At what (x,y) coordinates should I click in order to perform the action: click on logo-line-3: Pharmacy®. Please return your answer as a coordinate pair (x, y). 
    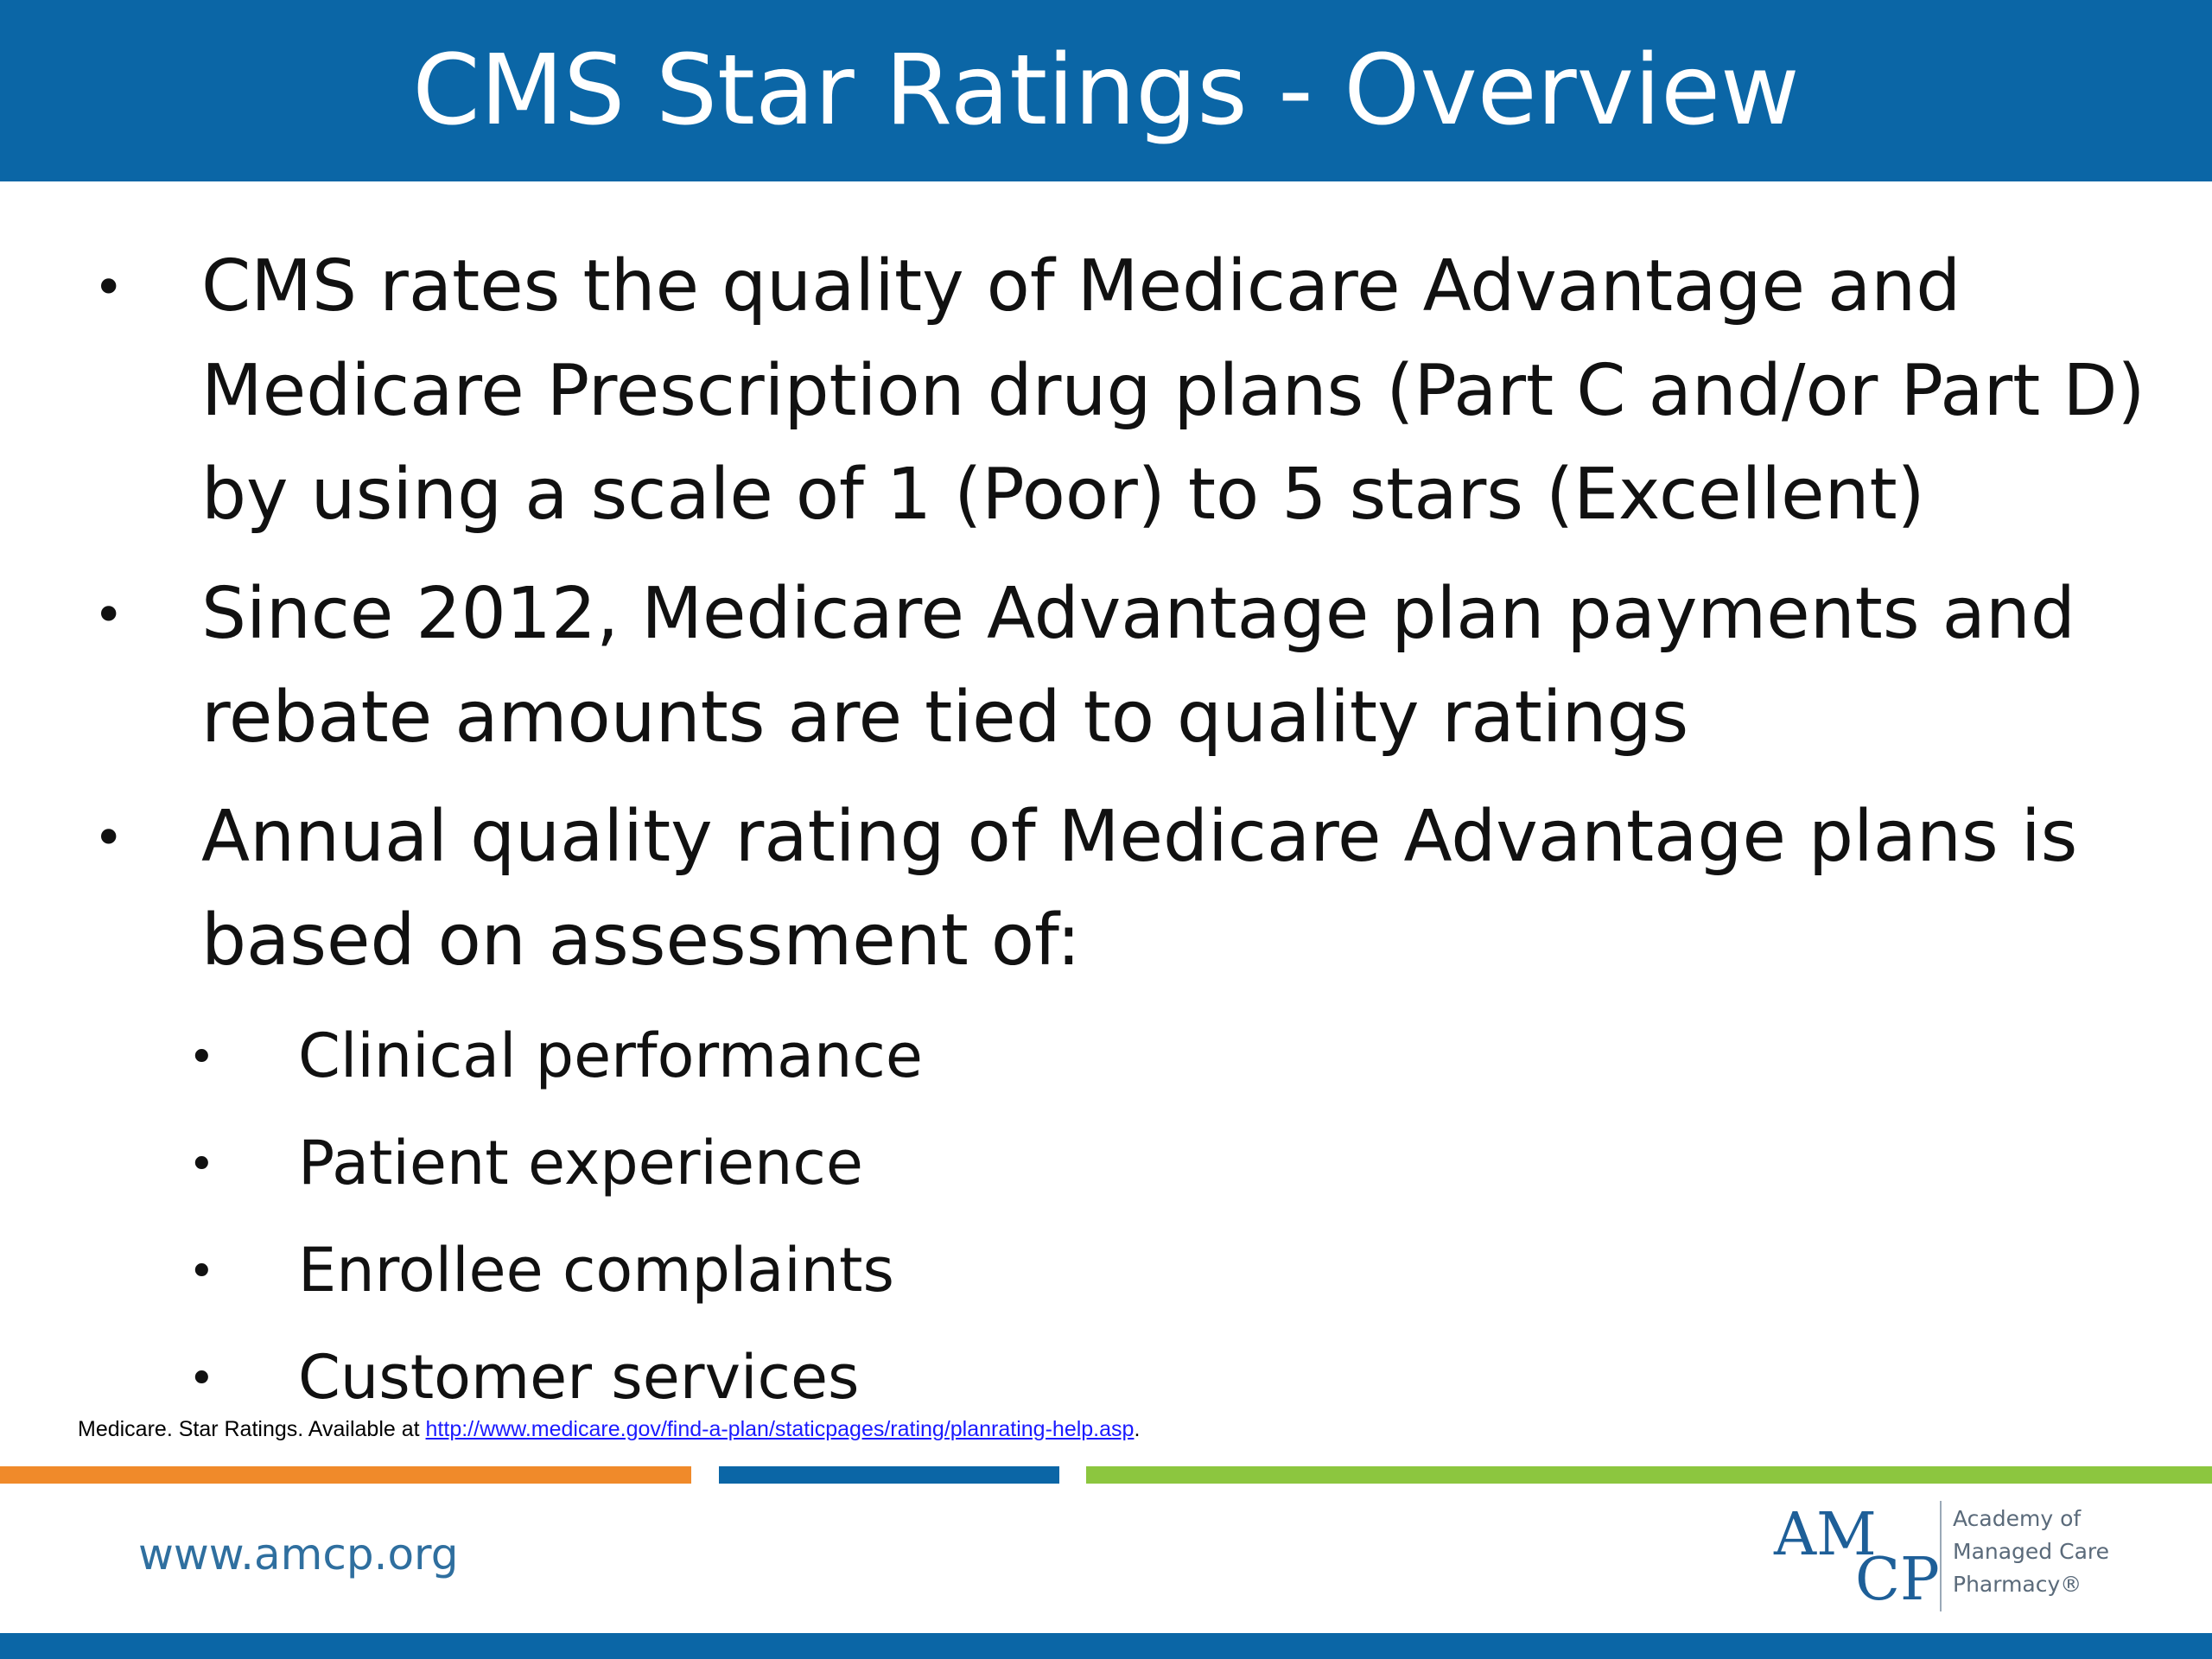
    Looking at the image, I should click on (2017, 1584).